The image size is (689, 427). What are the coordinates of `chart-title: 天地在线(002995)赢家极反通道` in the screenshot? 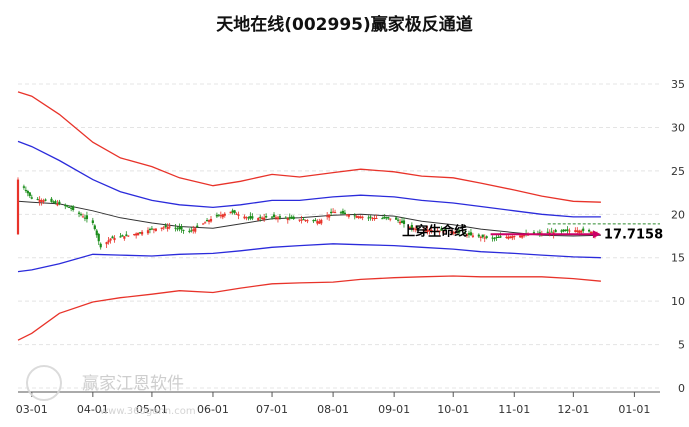 It's located at (344, 25).